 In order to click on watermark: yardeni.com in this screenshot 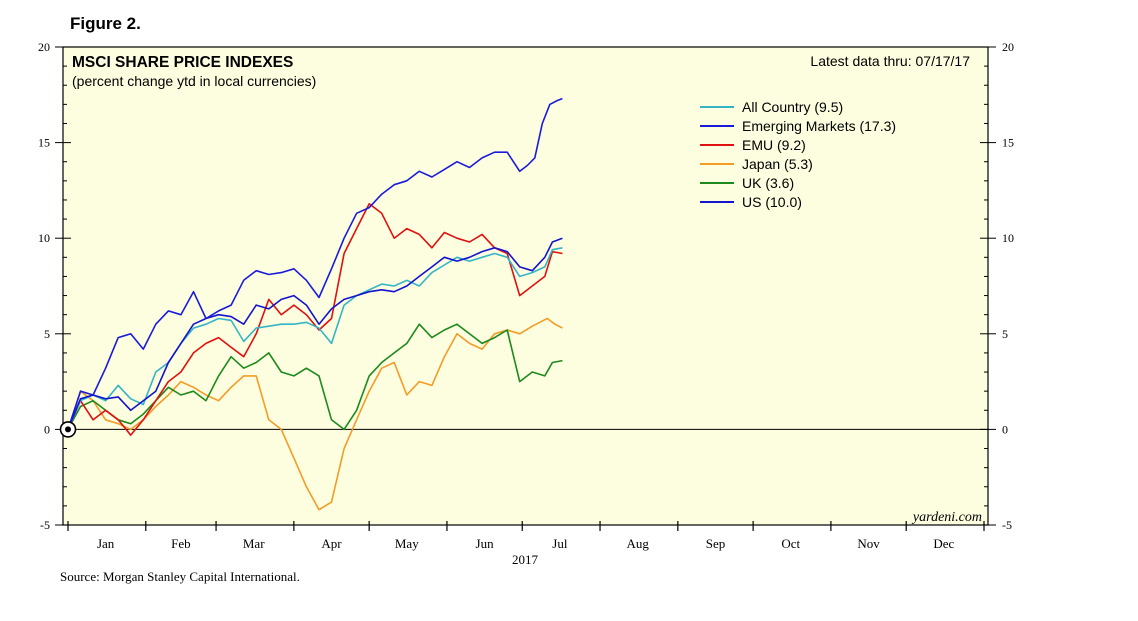, I will do `click(946, 517)`.